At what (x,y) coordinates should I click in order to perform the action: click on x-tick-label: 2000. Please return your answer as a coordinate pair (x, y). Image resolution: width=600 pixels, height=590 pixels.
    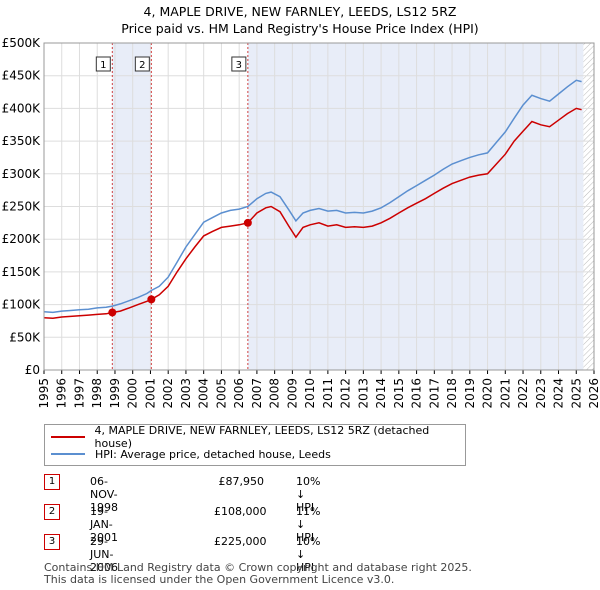
    Looking at the image, I should click on (133, 393).